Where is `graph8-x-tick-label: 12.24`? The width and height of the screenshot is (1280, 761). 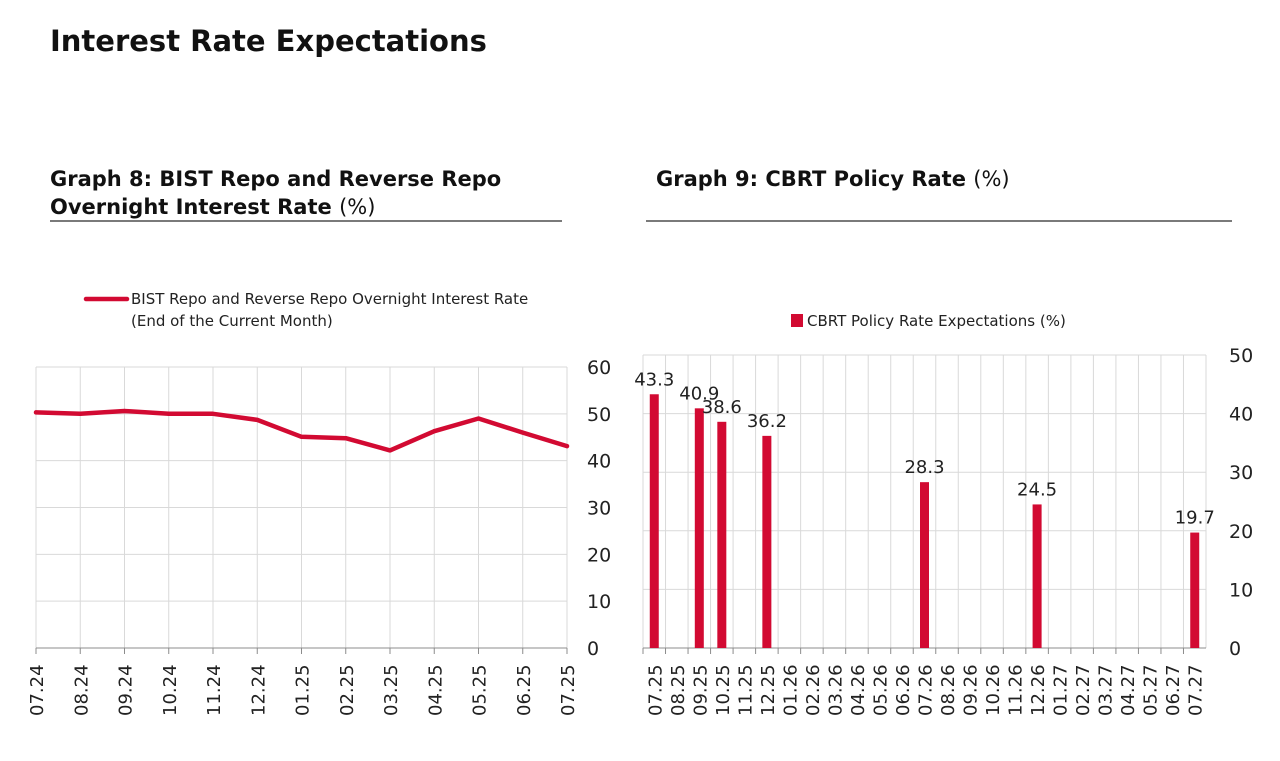 graph8-x-tick-label: 12.24 is located at coordinates (258, 690).